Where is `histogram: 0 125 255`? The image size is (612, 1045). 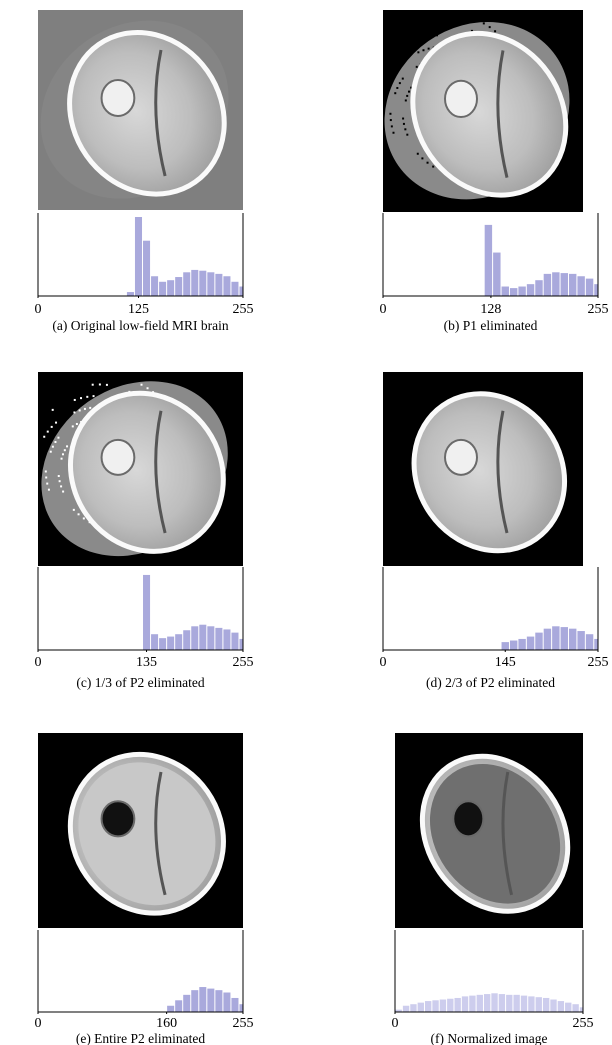 histogram: 0 125 255 is located at coordinates (144, 265).